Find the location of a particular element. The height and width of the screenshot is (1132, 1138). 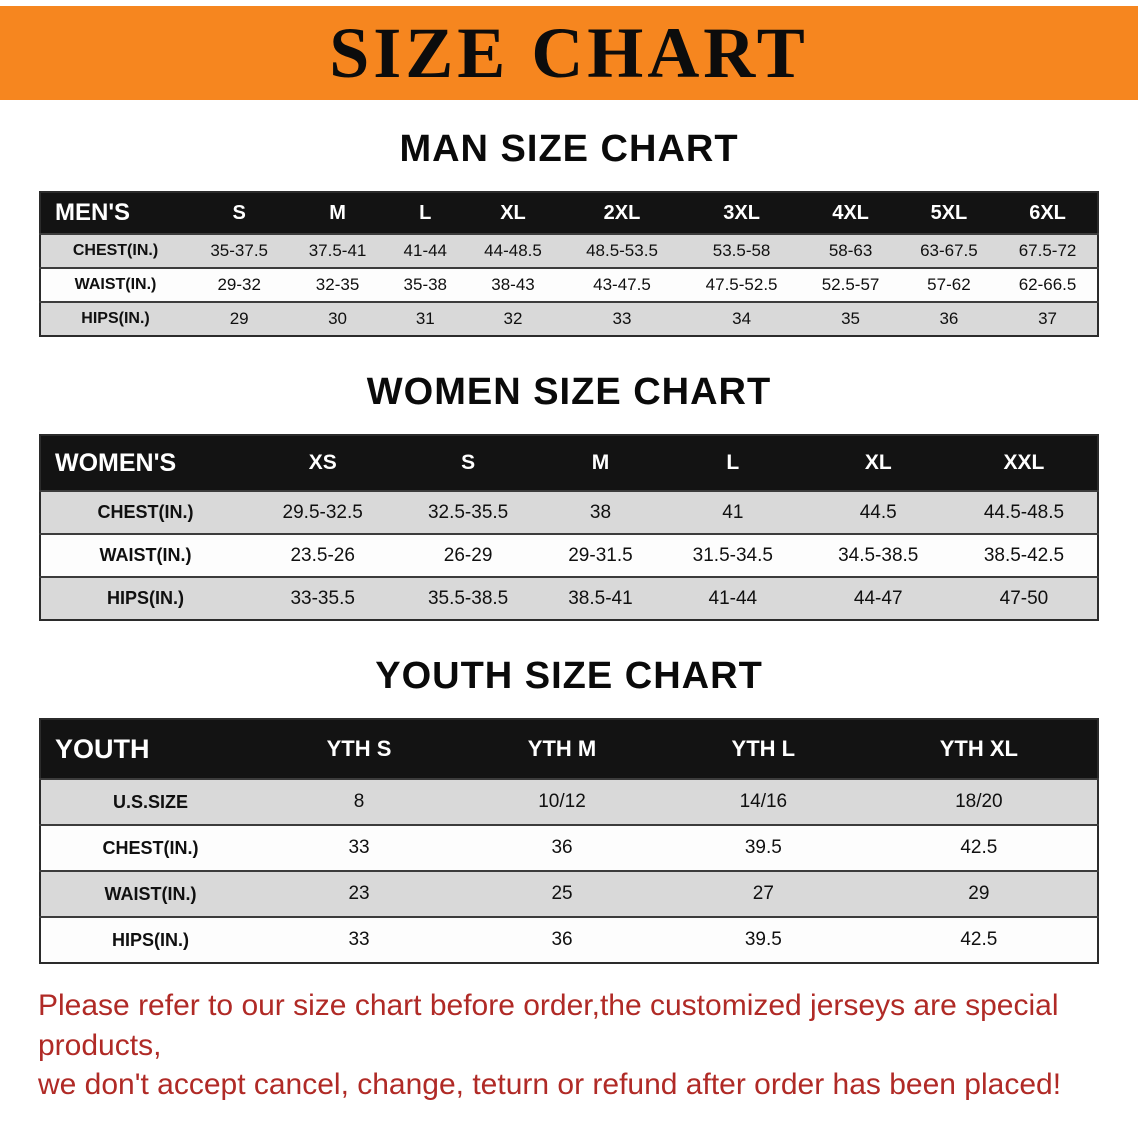

size-value-cell: 35-37.5 is located at coordinates (239, 250).